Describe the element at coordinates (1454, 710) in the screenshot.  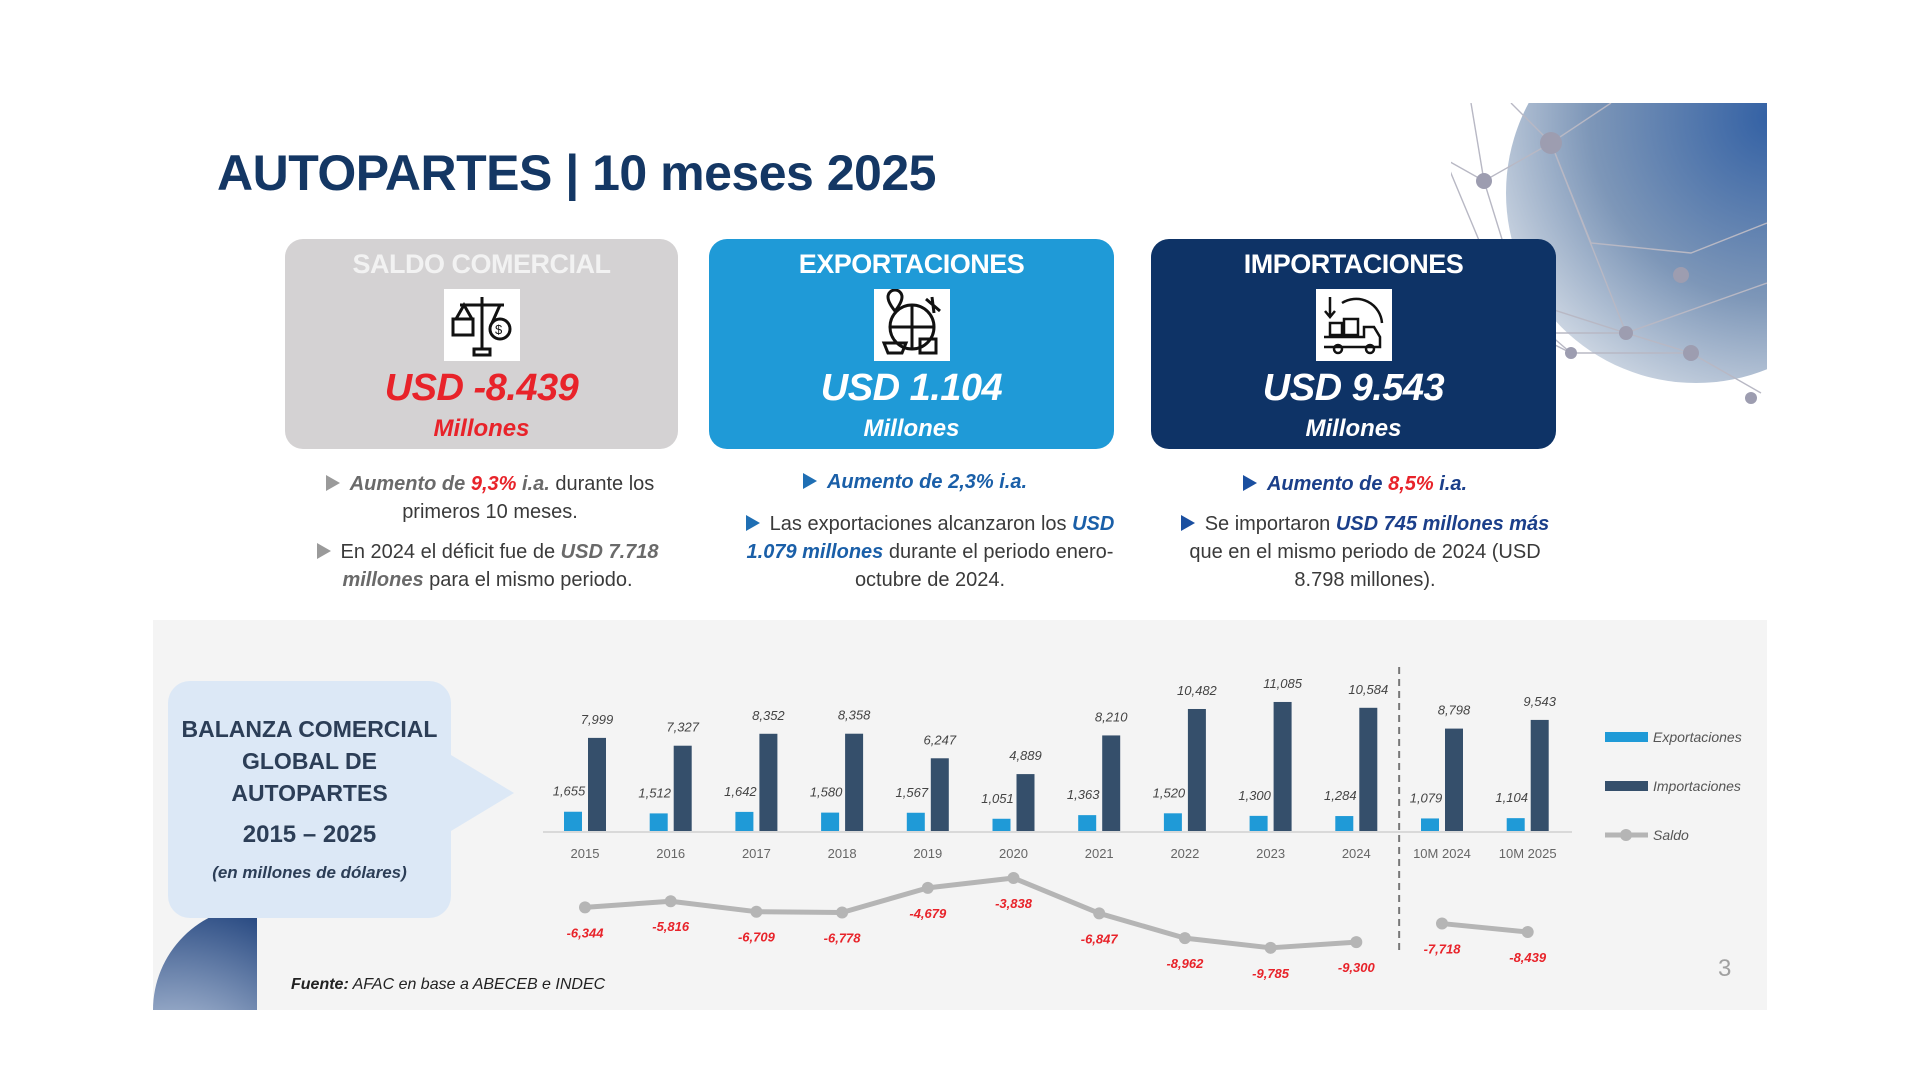
I see `label-importaciones-10M 2024: 8,798` at that location.